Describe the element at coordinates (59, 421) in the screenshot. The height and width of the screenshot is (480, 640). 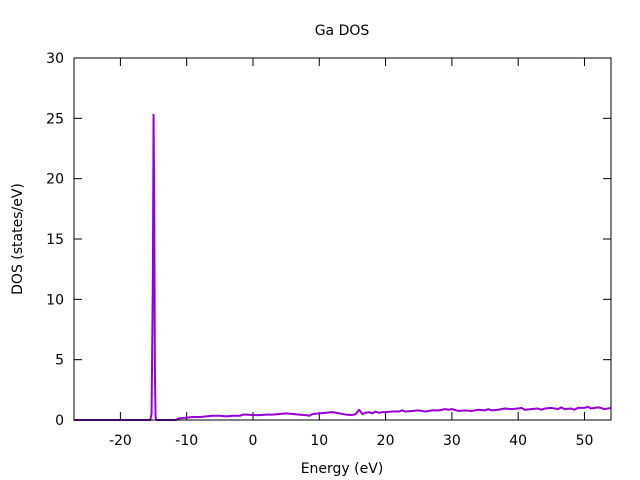
I see `y-tick-label: 0` at that location.